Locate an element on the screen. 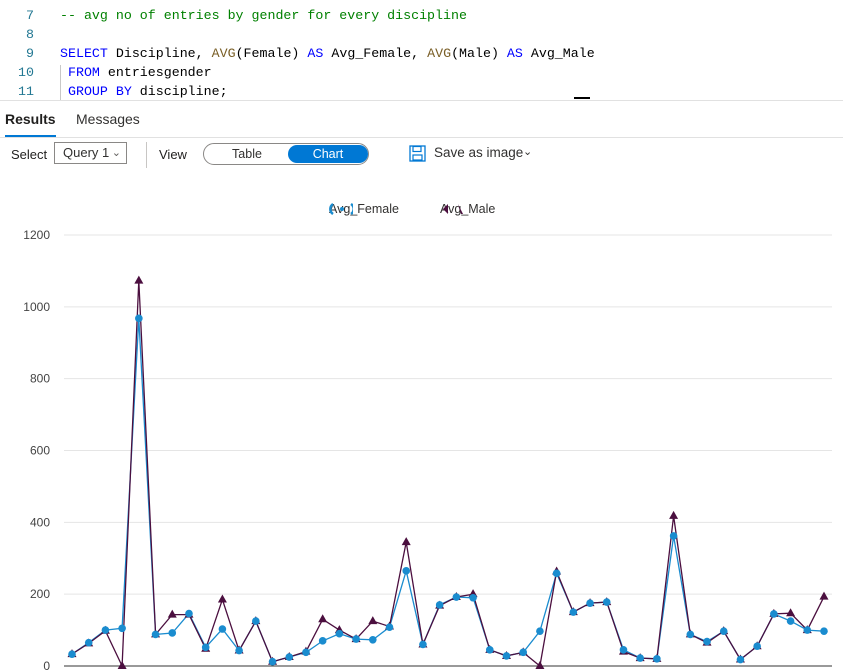 The image size is (843, 672). line-number: 9 is located at coordinates (30, 53).